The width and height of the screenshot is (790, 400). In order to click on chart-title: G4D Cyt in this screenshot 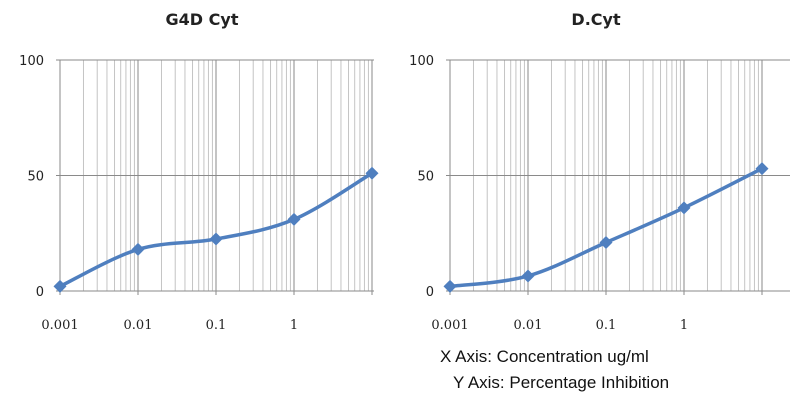, I will do `click(202, 19)`.